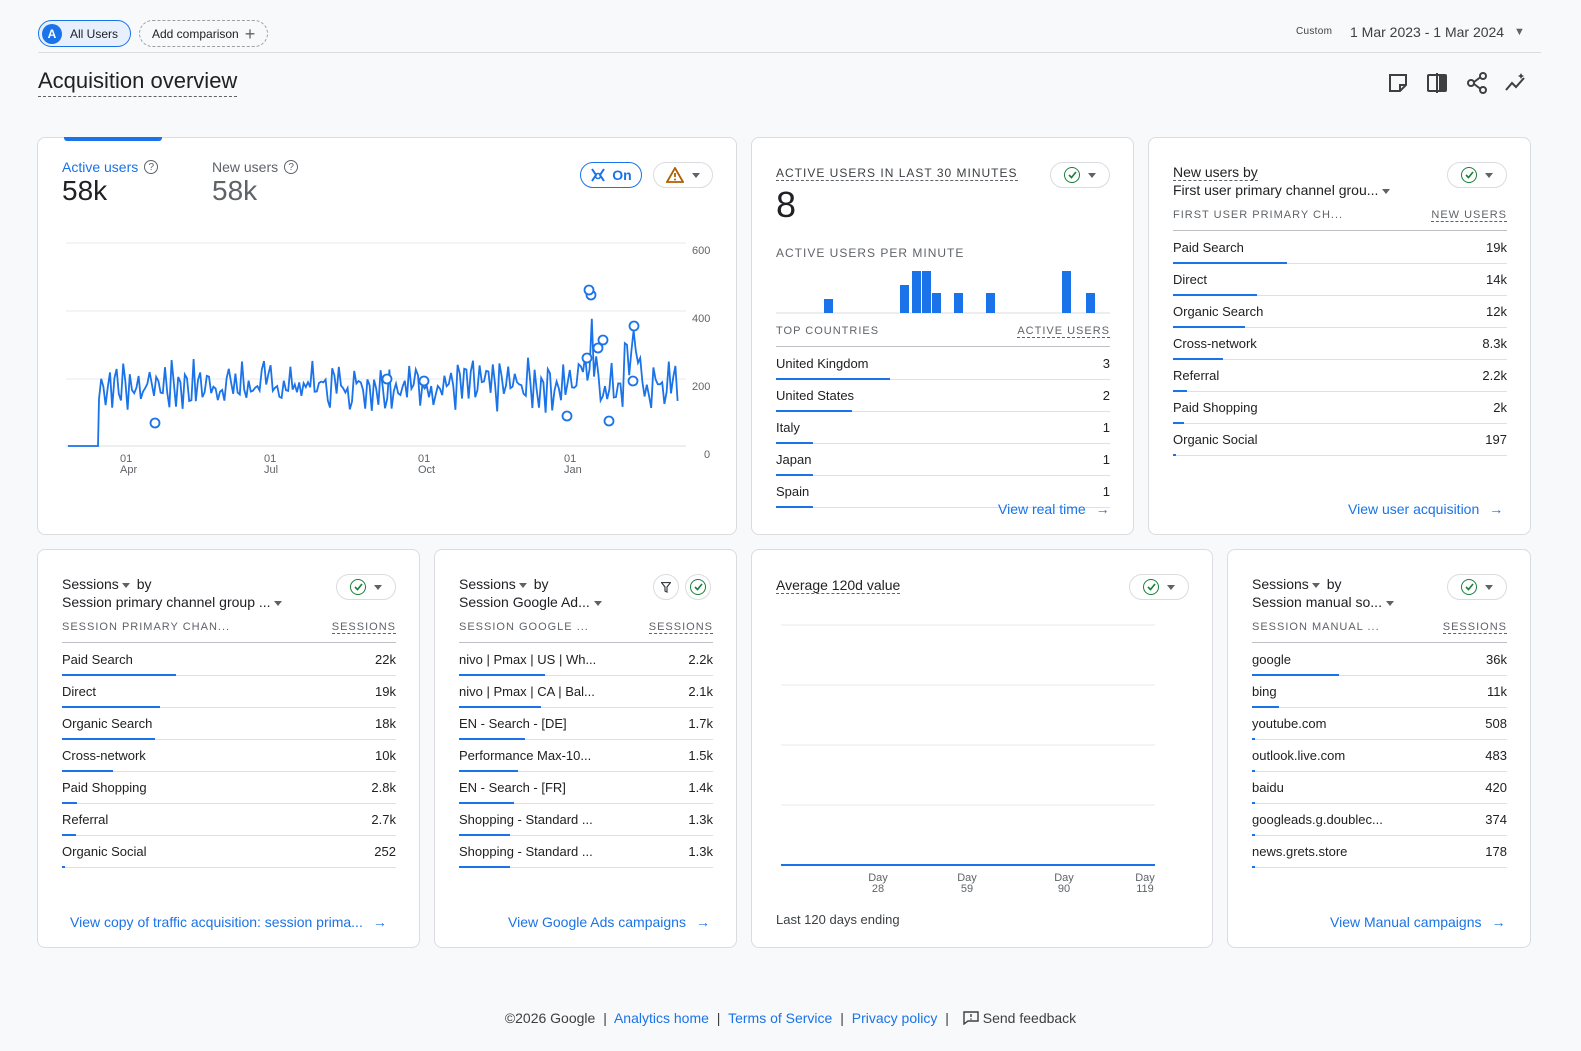 The width and height of the screenshot is (1581, 1051). What do you see at coordinates (1437, 83) in the screenshot?
I see `compare-icon` at bounding box center [1437, 83].